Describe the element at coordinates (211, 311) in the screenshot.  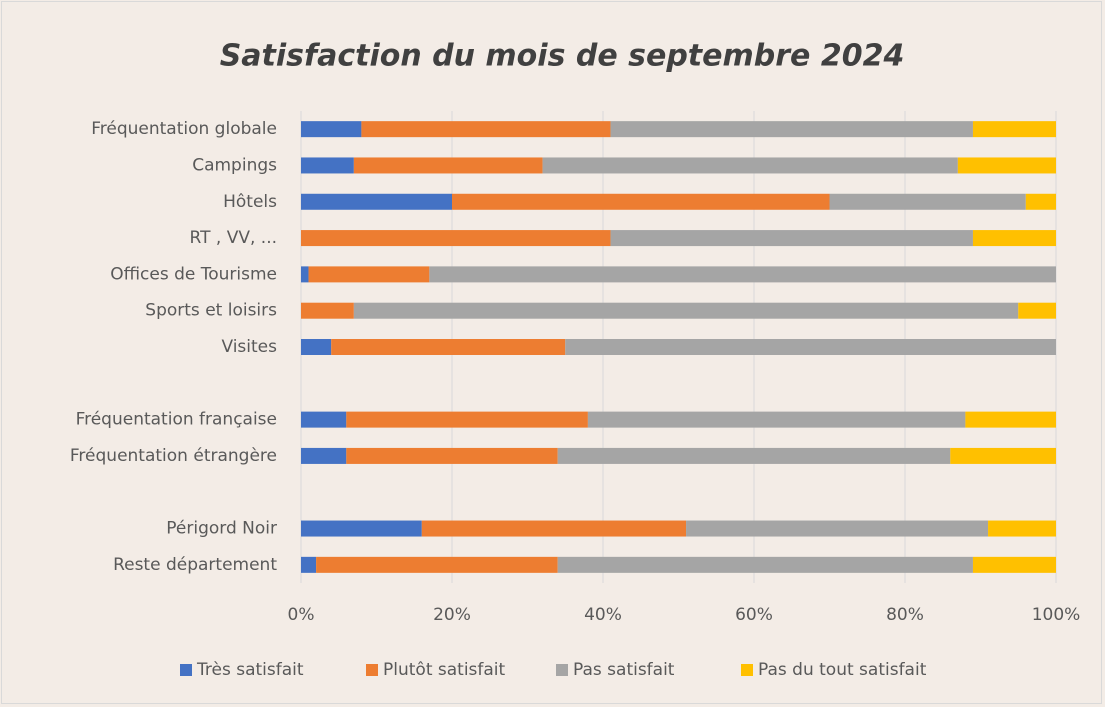
I see `y-tick-label: Sports et loisirs` at that location.